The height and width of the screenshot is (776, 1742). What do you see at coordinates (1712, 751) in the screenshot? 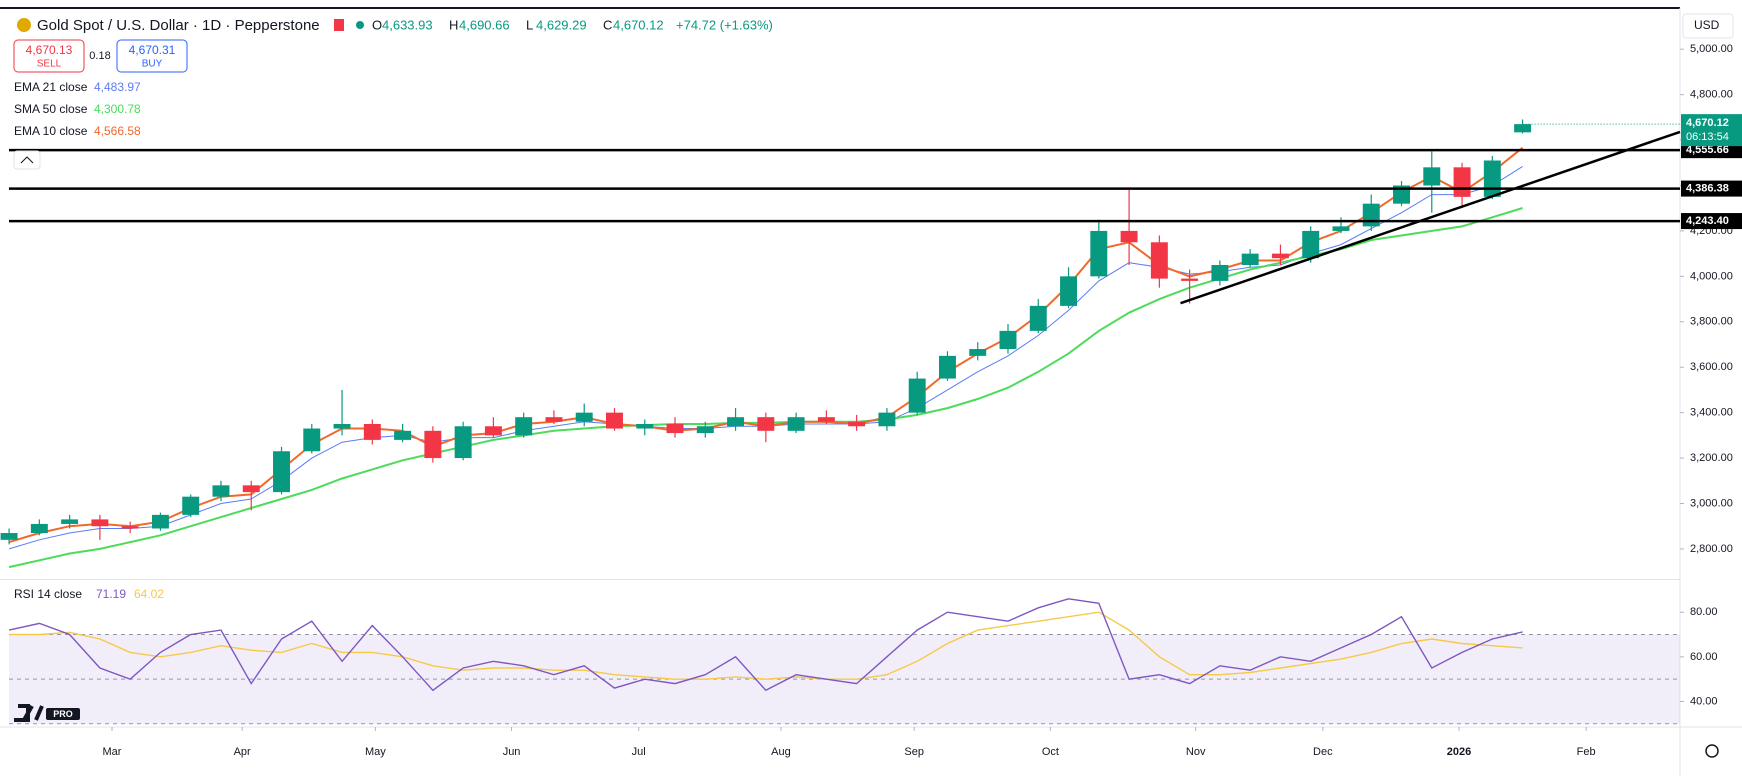
I see `settings-icon` at bounding box center [1712, 751].